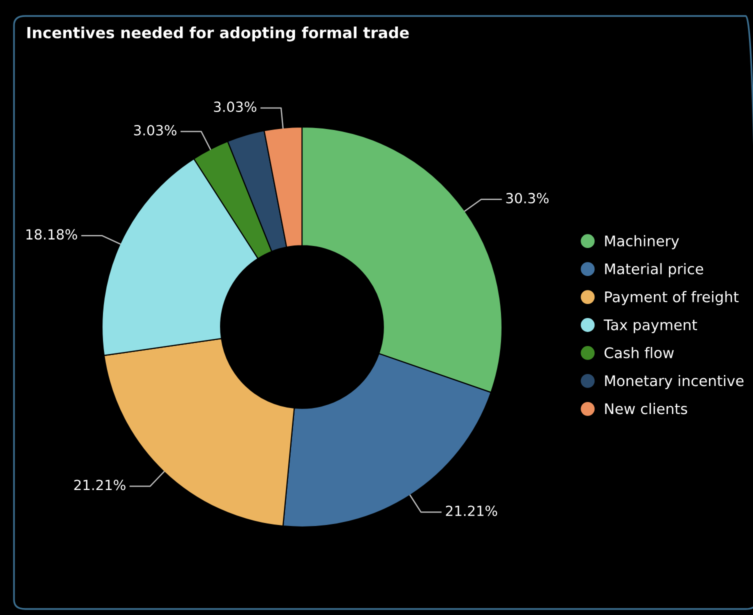 The width and height of the screenshot is (753, 615). Describe the element at coordinates (674, 382) in the screenshot. I see `legend-label: Monetary incentive` at that location.